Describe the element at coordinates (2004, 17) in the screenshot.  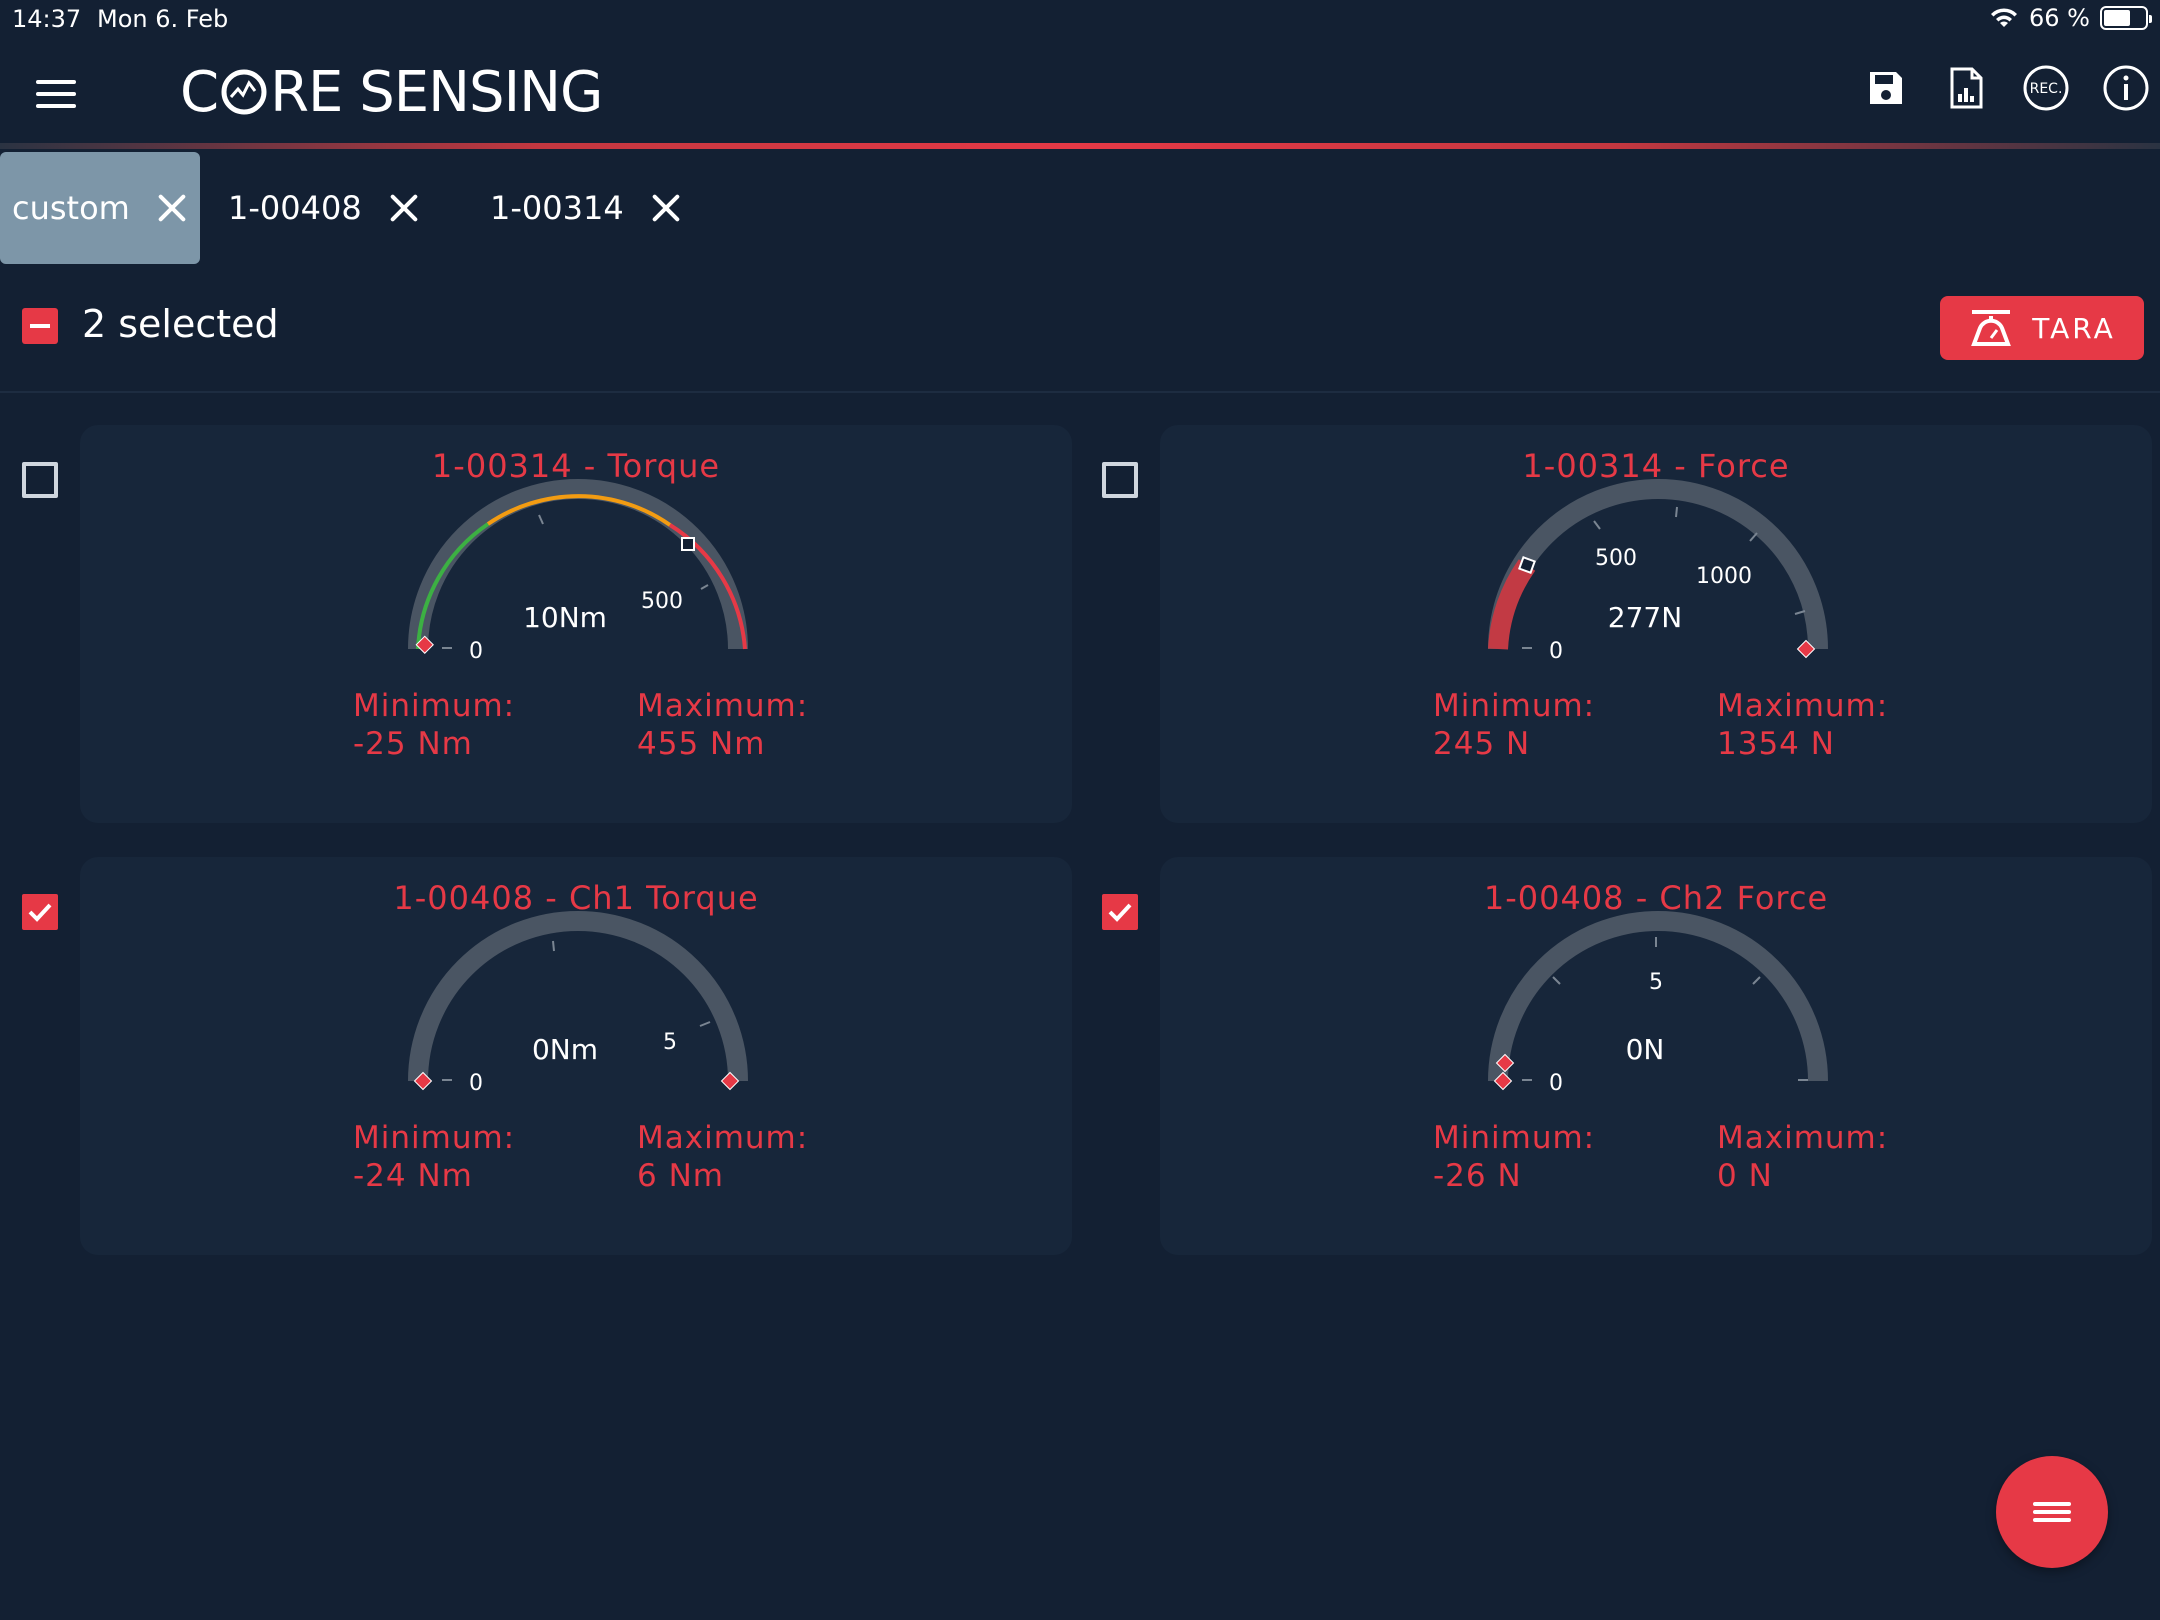
I see `wifi-icon` at that location.